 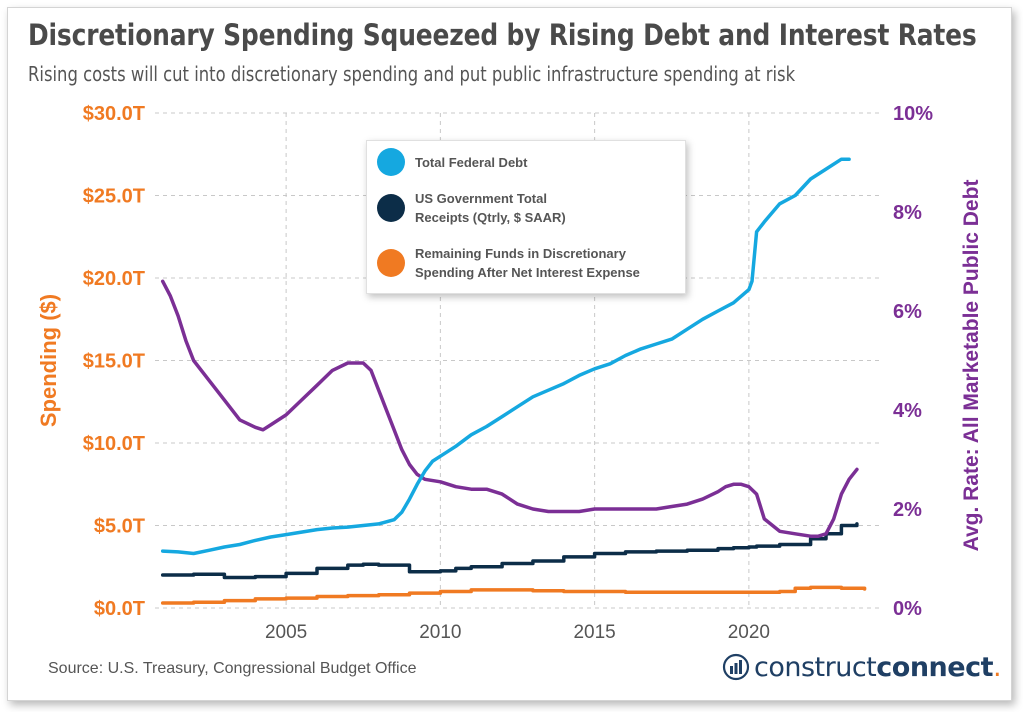 I want to click on x-tick-label: 2015, so click(x=594, y=632).